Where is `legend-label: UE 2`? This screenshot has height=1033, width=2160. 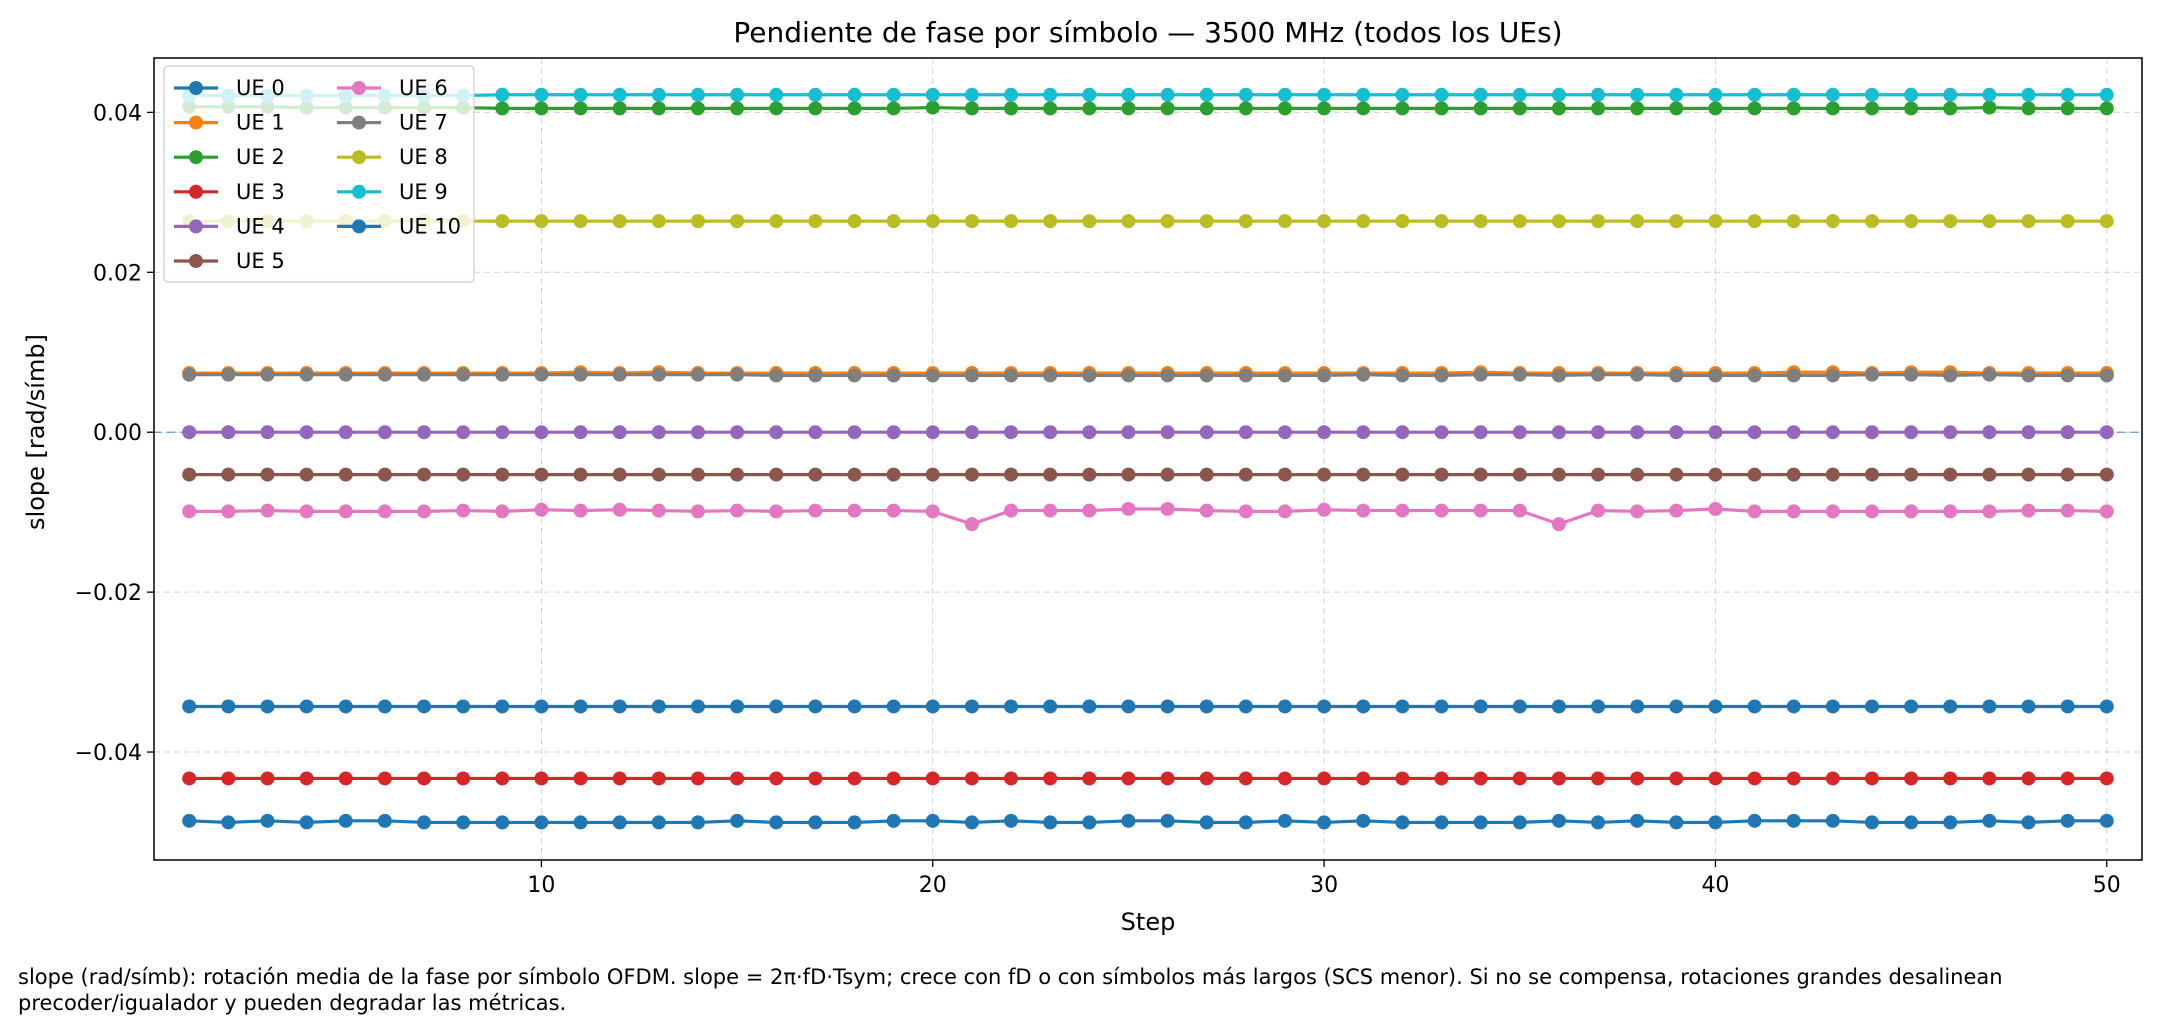
legend-label: UE 2 is located at coordinates (260, 157).